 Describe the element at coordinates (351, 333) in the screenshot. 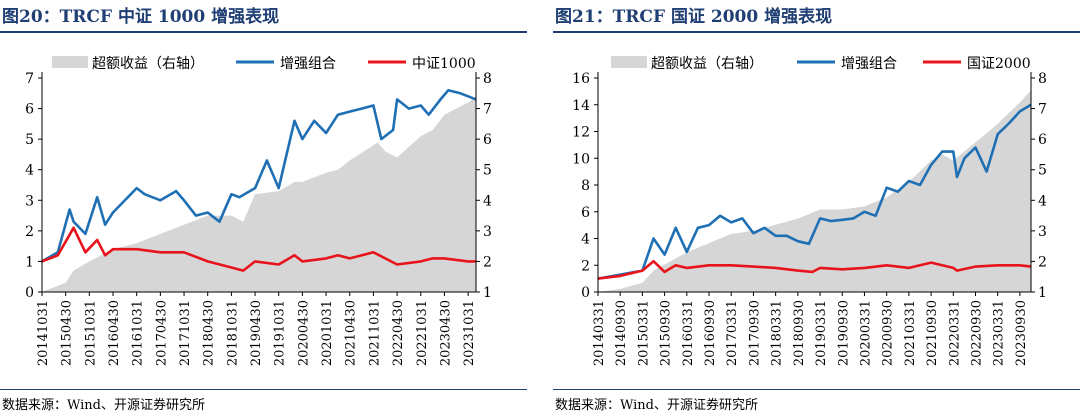

I see `x-tick-label: 20210430` at that location.